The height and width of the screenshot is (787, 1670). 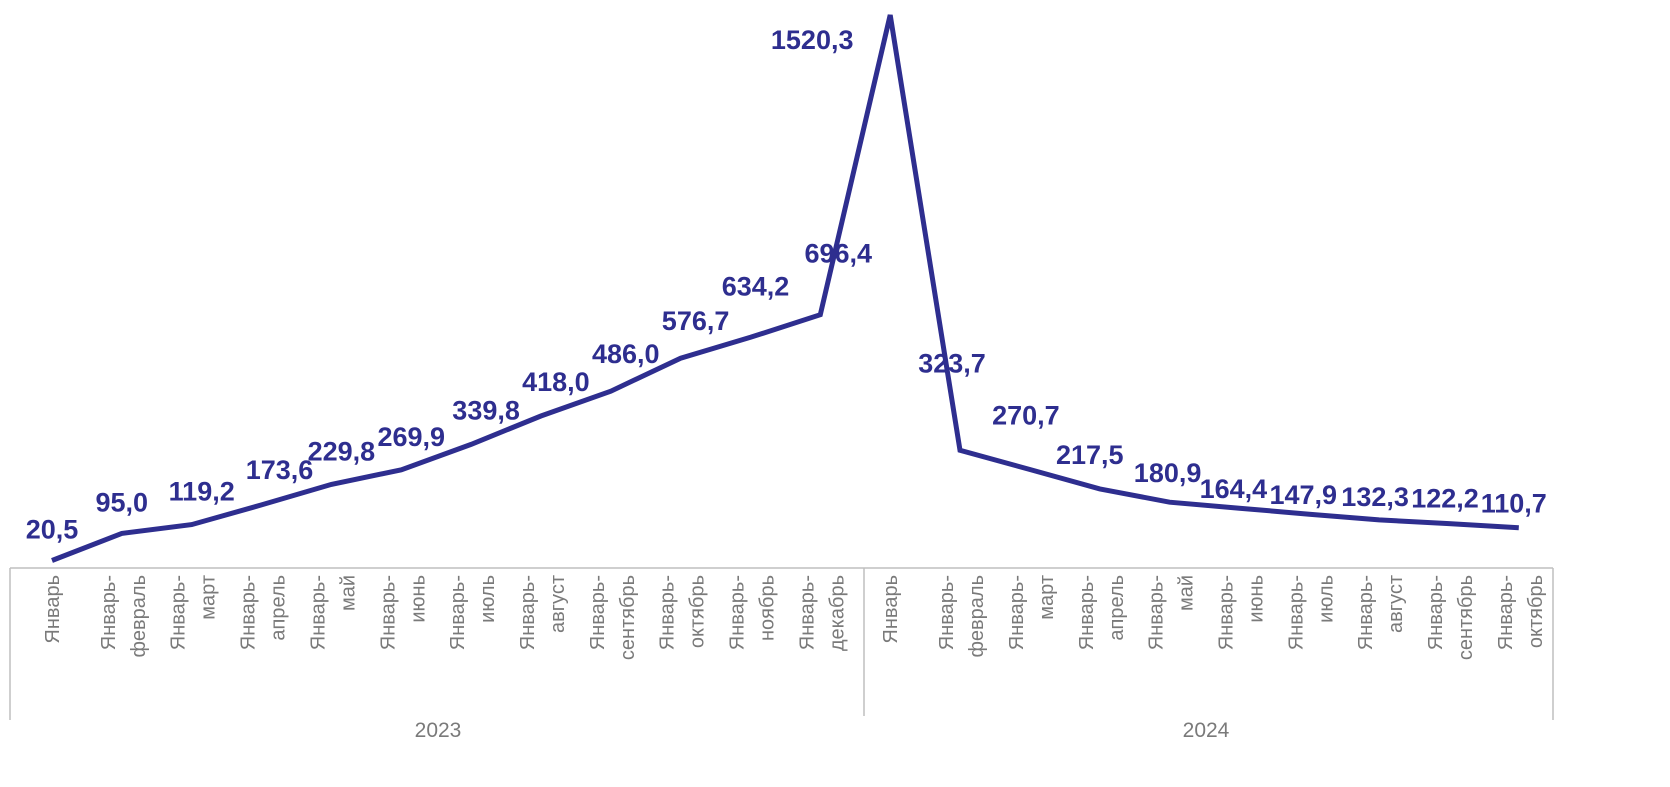 What do you see at coordinates (342, 451) in the screenshot?
I see `data-label-5: 229,8` at bounding box center [342, 451].